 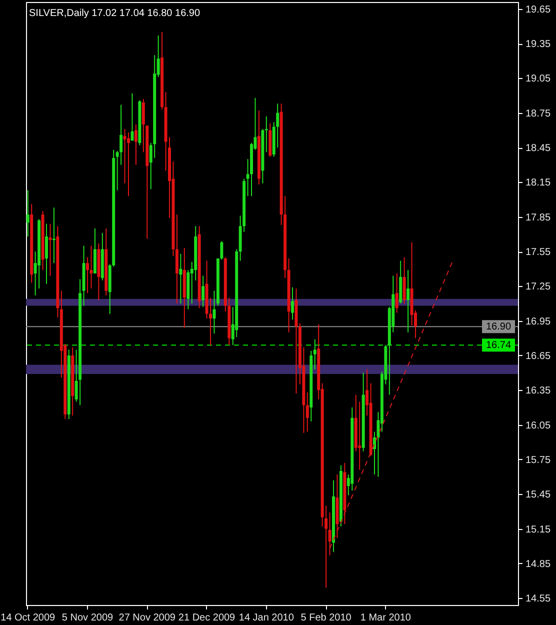 I want to click on y-tick-label: 18.75, so click(x=538, y=114).